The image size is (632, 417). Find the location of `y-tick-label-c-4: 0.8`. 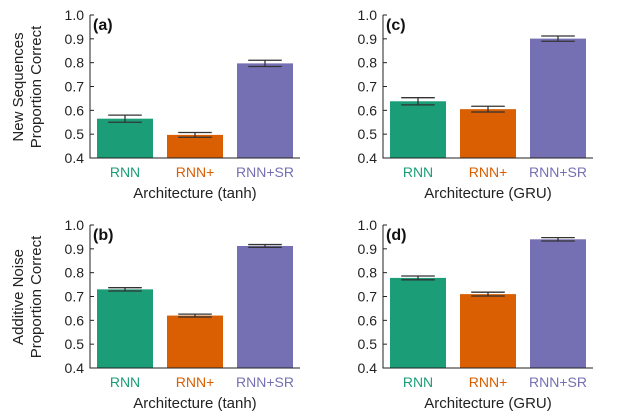

y-tick-label-c-4: 0.8 is located at coordinates (368, 63).